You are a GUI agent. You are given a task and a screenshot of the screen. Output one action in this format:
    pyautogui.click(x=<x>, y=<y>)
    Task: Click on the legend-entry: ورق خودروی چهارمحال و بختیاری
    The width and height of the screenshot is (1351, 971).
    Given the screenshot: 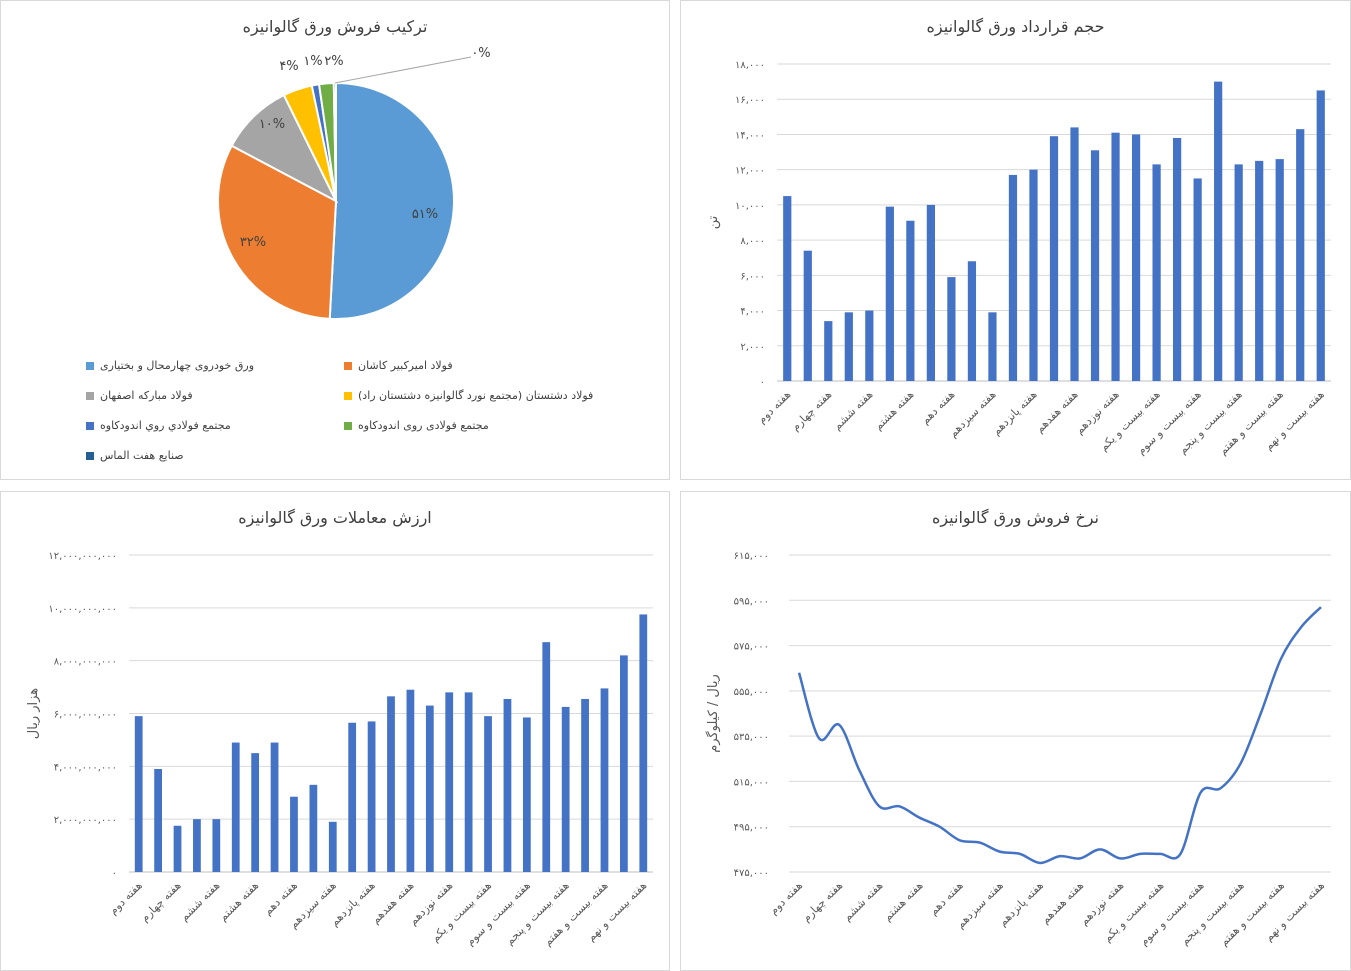 What is the action you would take?
    pyautogui.click(x=170, y=365)
    